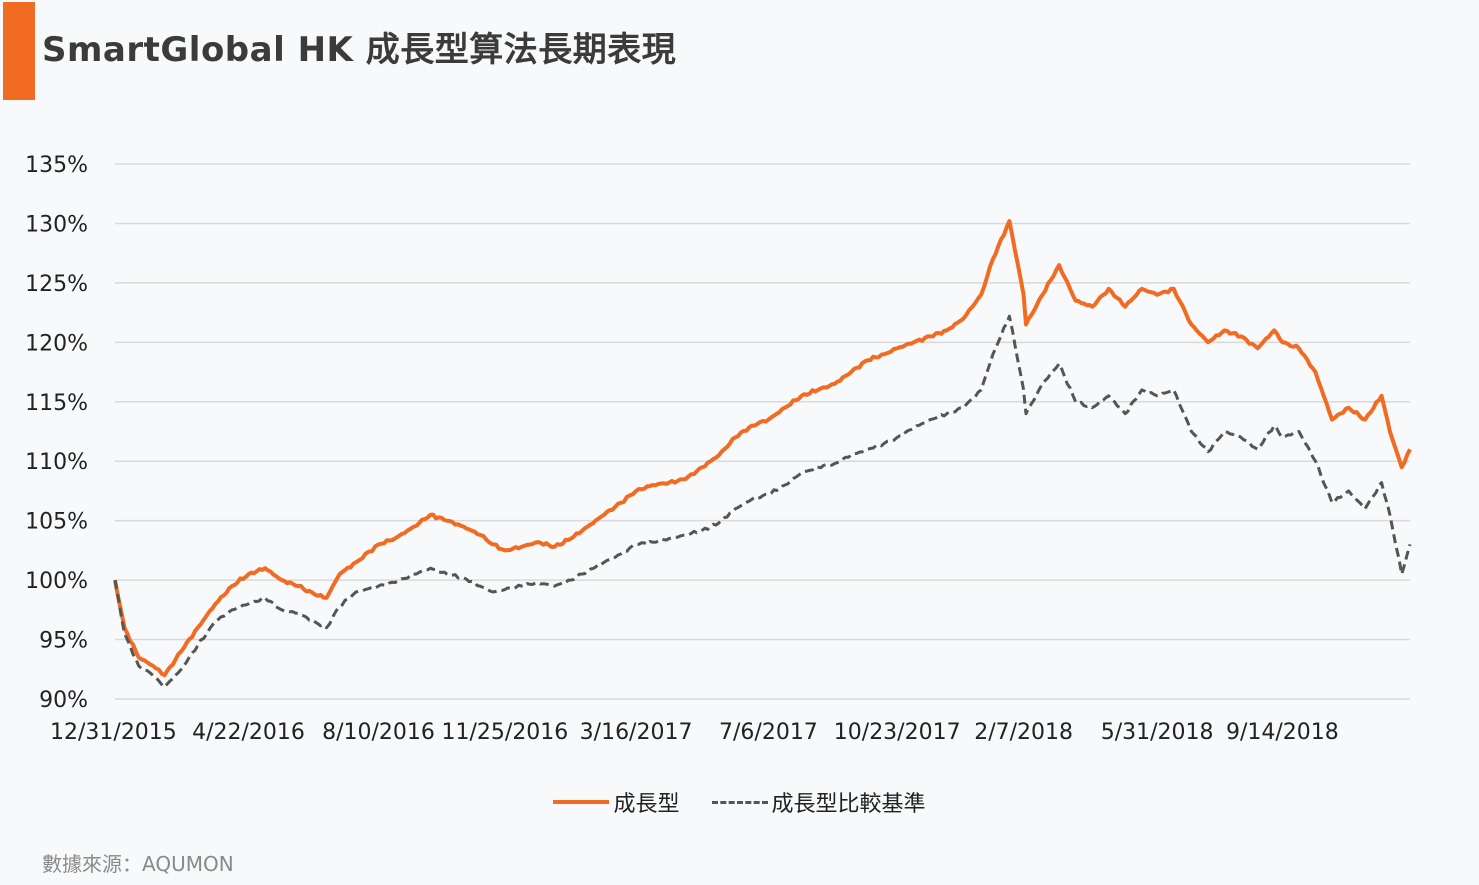  I want to click on y-tick-label: 125%, so click(56, 284).